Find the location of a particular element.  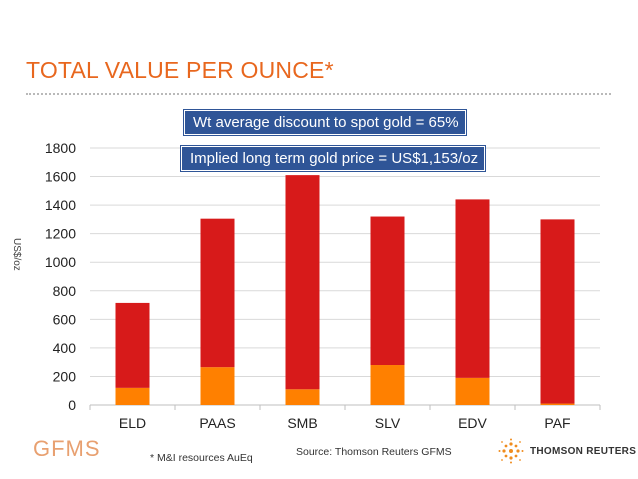

y-tick-label: 1800 is located at coordinates (60, 148).